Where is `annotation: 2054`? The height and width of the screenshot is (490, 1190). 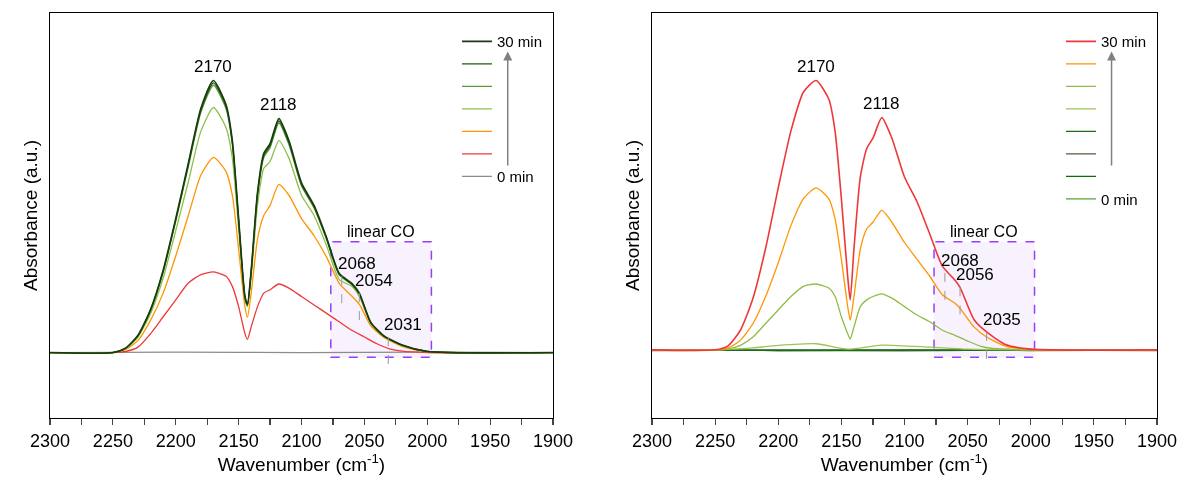
annotation: 2054 is located at coordinates (374, 280).